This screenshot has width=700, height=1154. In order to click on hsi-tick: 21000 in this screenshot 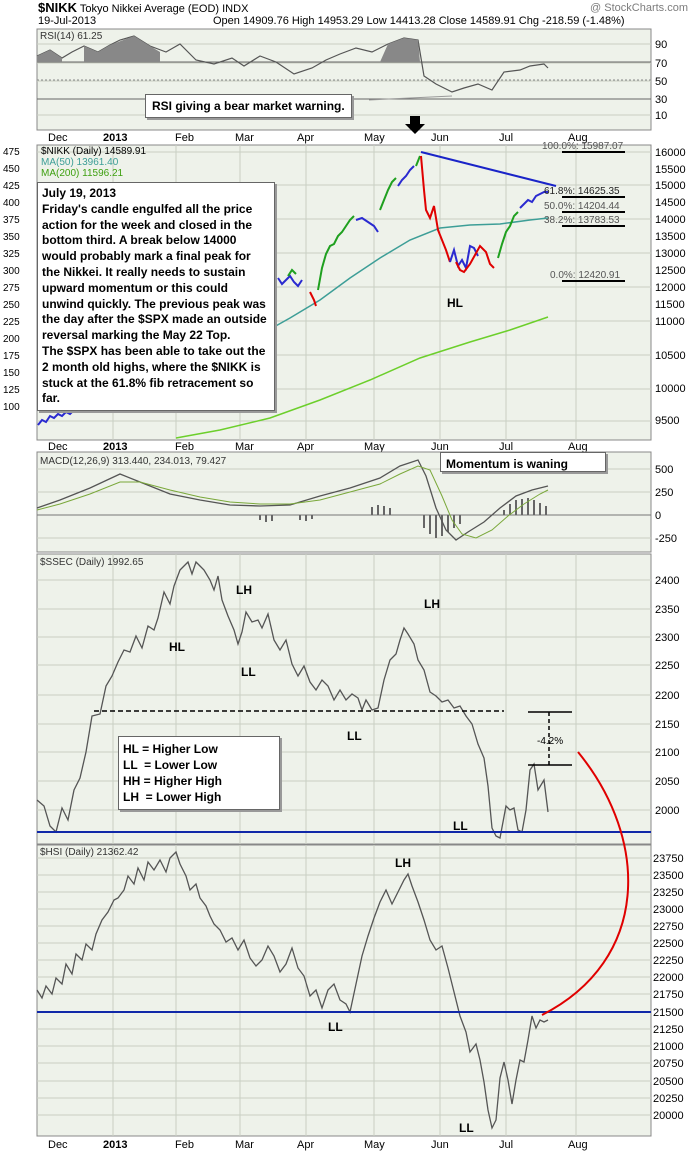, I will do `click(668, 1047)`.